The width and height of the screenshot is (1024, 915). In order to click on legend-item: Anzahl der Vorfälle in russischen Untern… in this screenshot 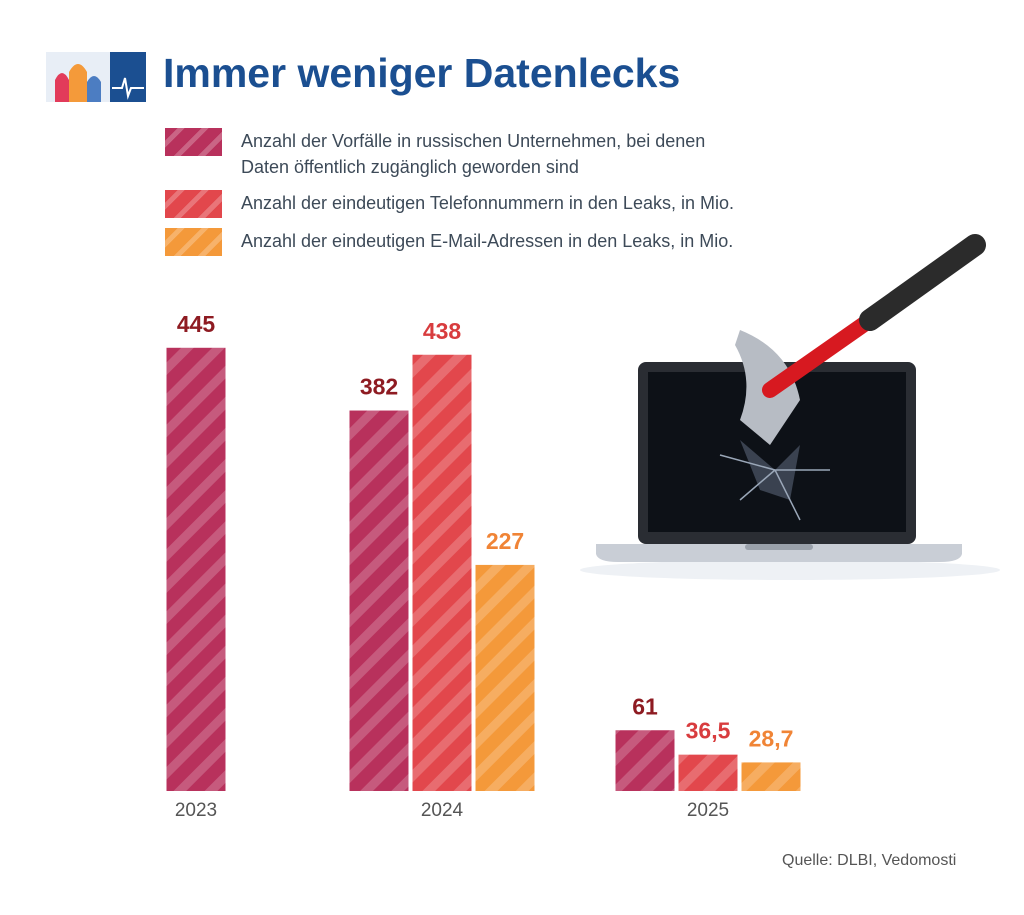, I will do `click(453, 154)`.